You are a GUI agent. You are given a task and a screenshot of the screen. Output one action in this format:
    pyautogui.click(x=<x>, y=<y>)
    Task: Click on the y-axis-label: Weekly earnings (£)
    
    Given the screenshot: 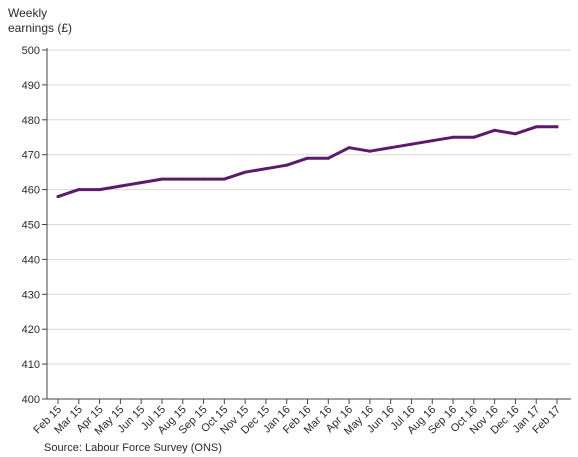 What is the action you would take?
    pyautogui.click(x=40, y=20)
    